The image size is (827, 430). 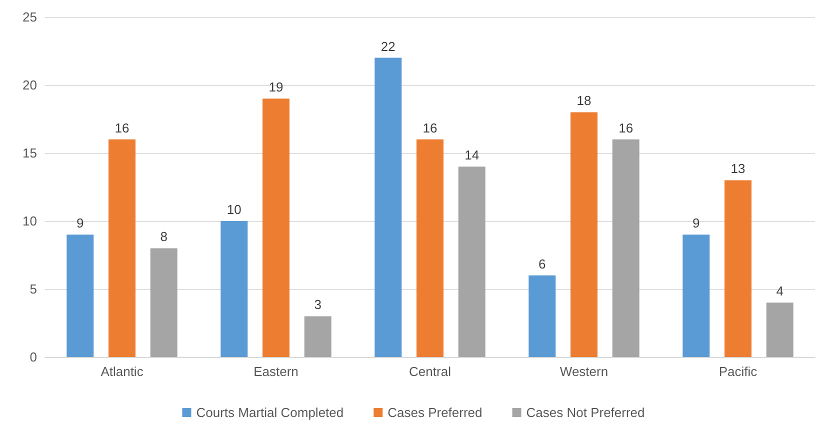 What do you see at coordinates (430, 371) in the screenshot?
I see `x-tick-label: Central` at bounding box center [430, 371].